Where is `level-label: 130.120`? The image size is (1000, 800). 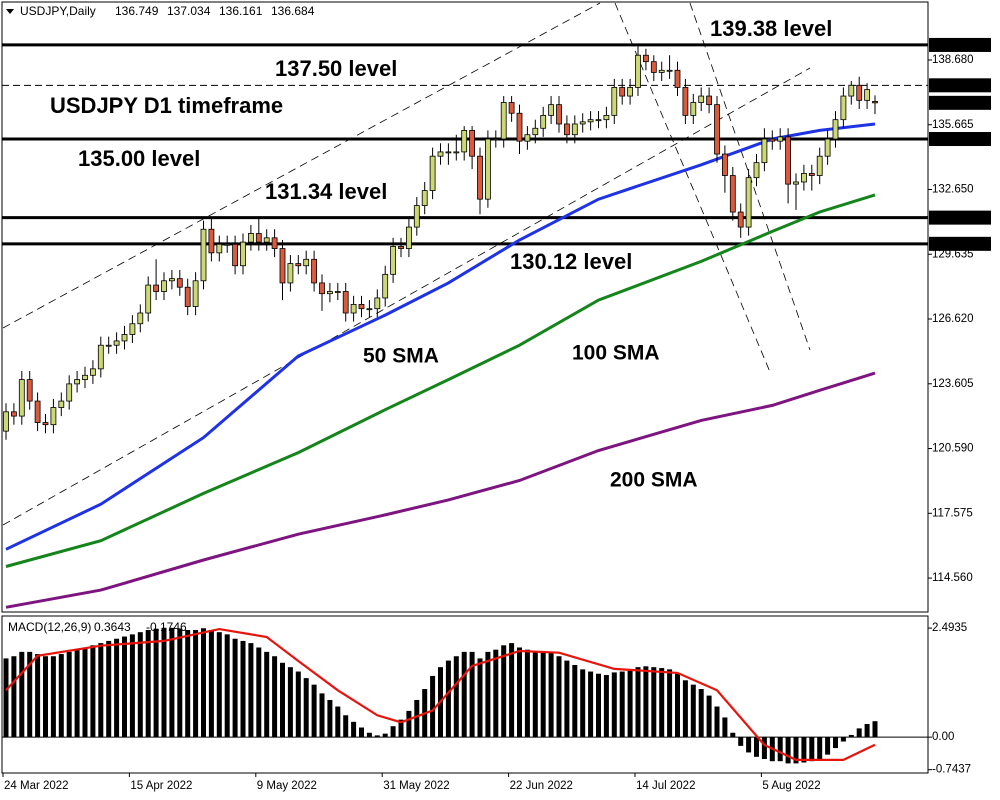
level-label: 130.120 is located at coordinates (953, 244).